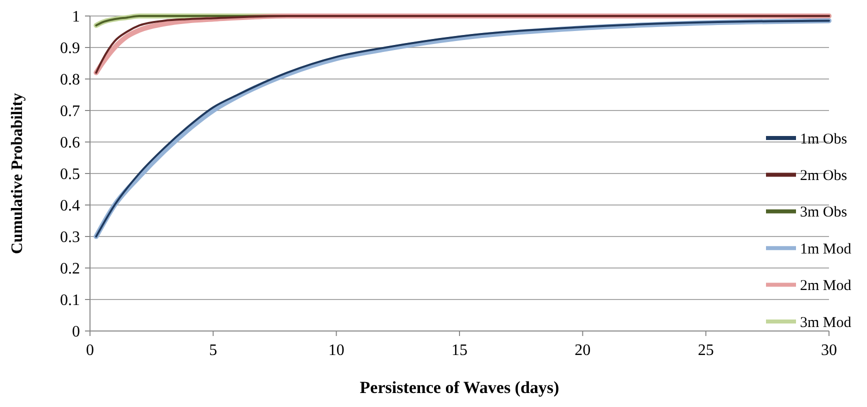  I want to click on x-tick-label: 25, so click(706, 350).